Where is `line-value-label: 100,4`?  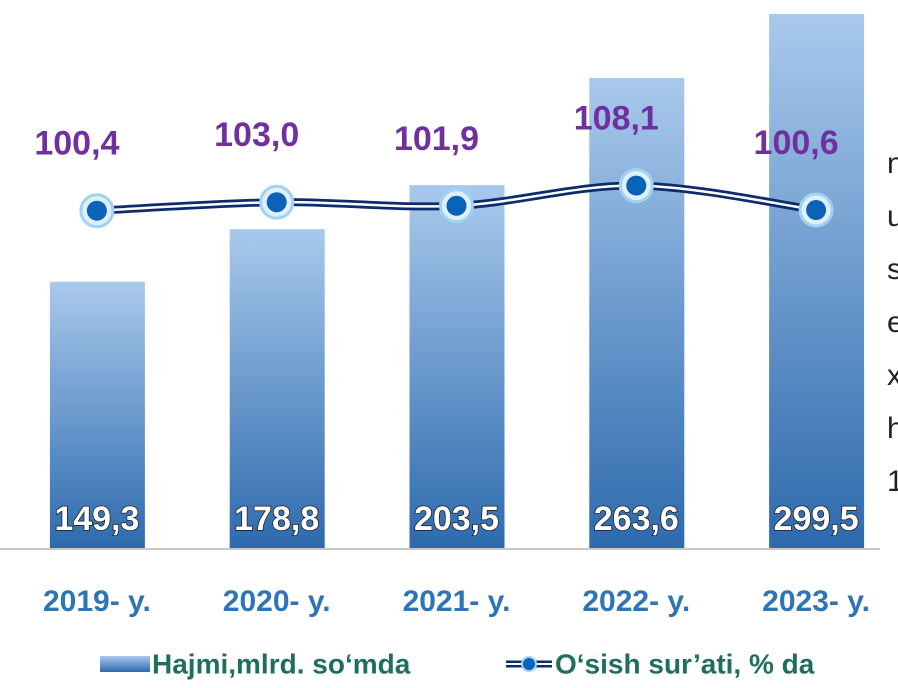
line-value-label: 100,4 is located at coordinates (76, 144).